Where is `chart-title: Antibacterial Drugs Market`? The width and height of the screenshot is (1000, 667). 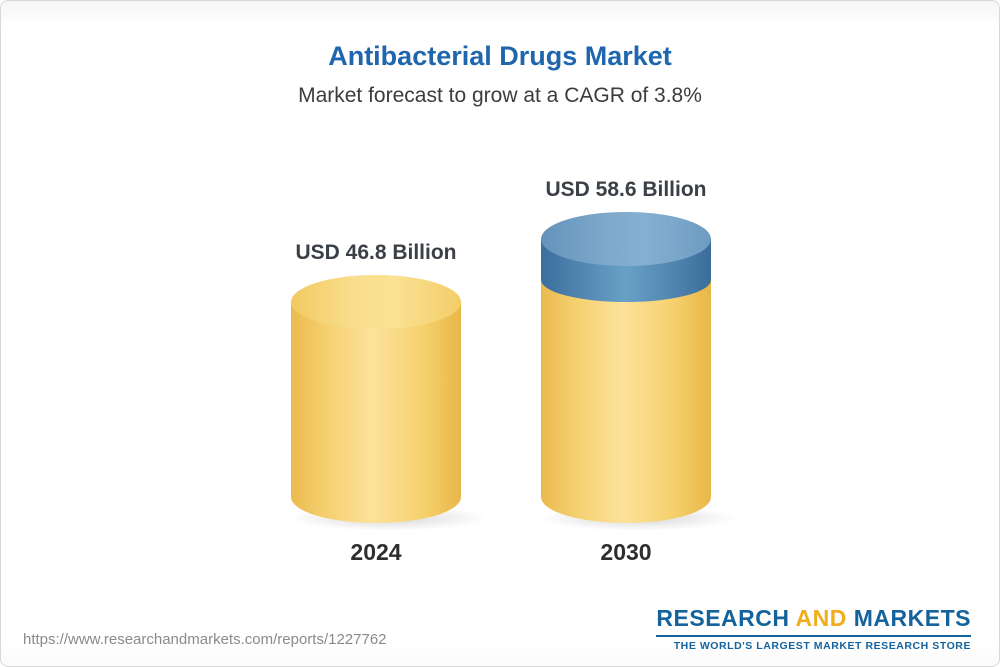
chart-title: Antibacterial Drugs Market is located at coordinates (500, 56).